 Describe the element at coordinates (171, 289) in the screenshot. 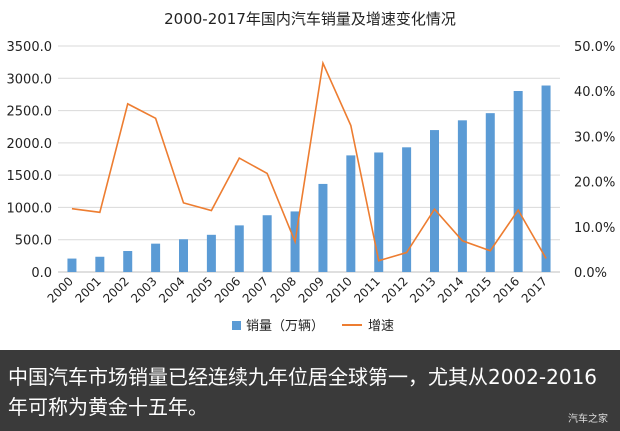

I see `x-tick-label: 2004` at that location.